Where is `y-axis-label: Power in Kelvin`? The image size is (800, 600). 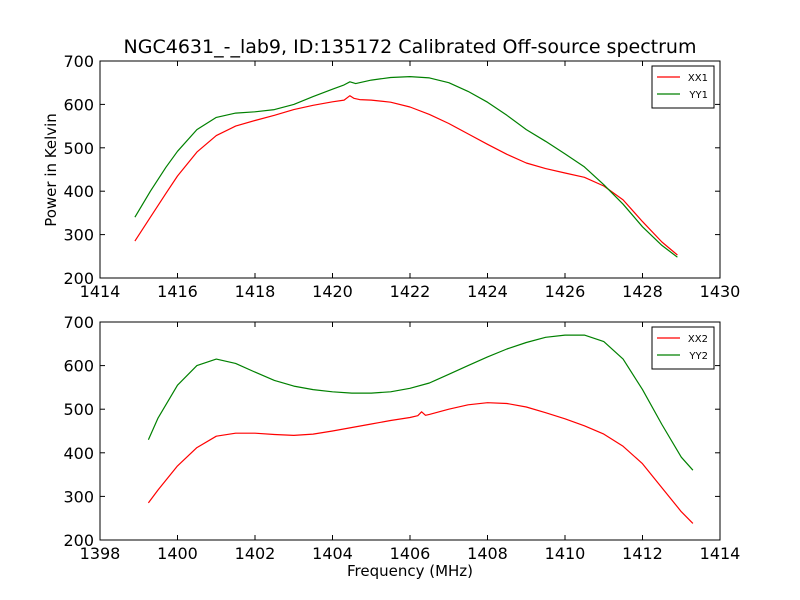
y-axis-label: Power in Kelvin is located at coordinates (51, 170).